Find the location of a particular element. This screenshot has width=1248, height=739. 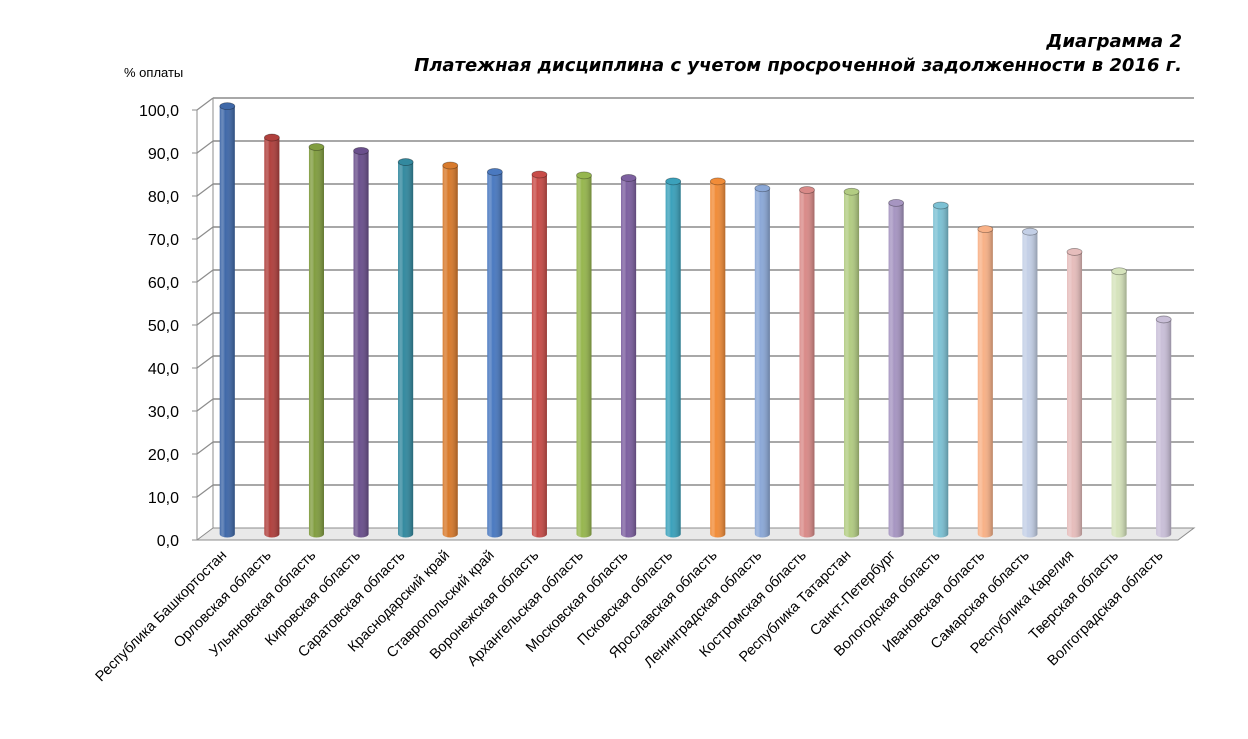

y-tick-label: 30,0 is located at coordinates (163, 412).